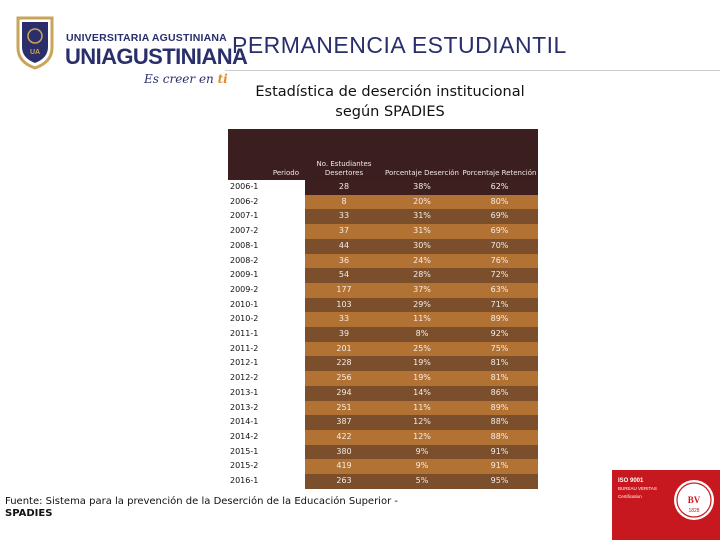 The image size is (720, 540). What do you see at coordinates (422, 246) in the screenshot?
I see `cell-dropout: 30%` at bounding box center [422, 246].